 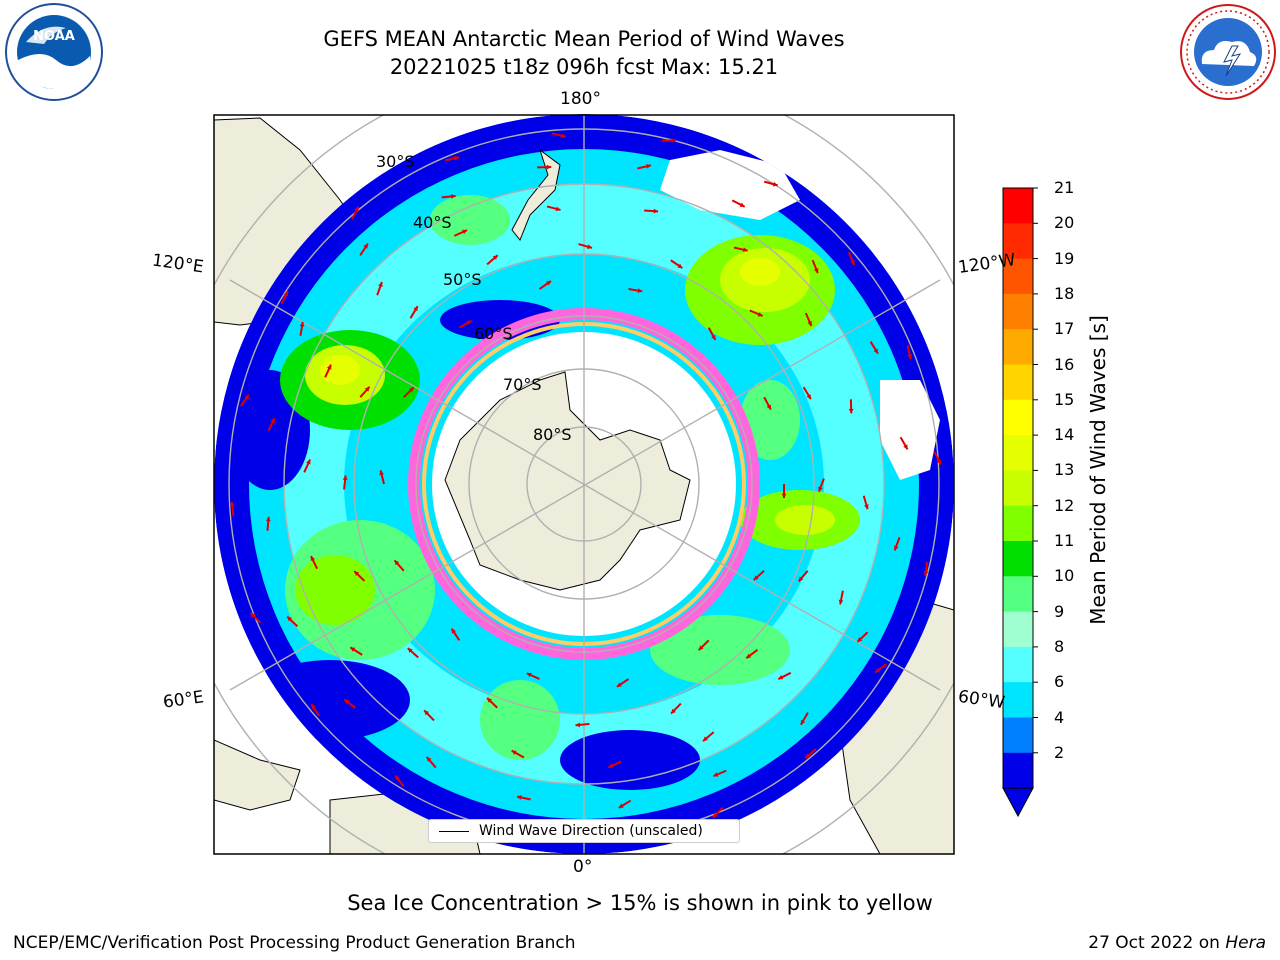 I want to click on colorbar-tick-label: 9, so click(x=1059, y=611).